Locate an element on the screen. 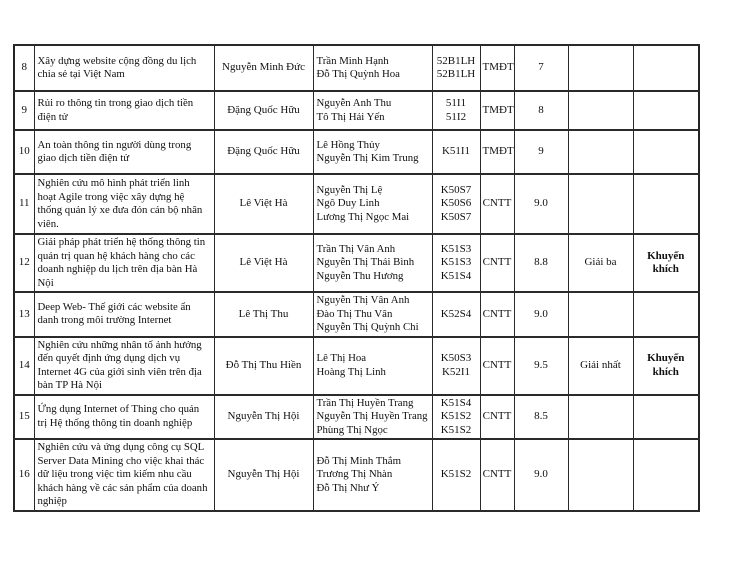  row-number-cell: 16 is located at coordinates (24, 475).